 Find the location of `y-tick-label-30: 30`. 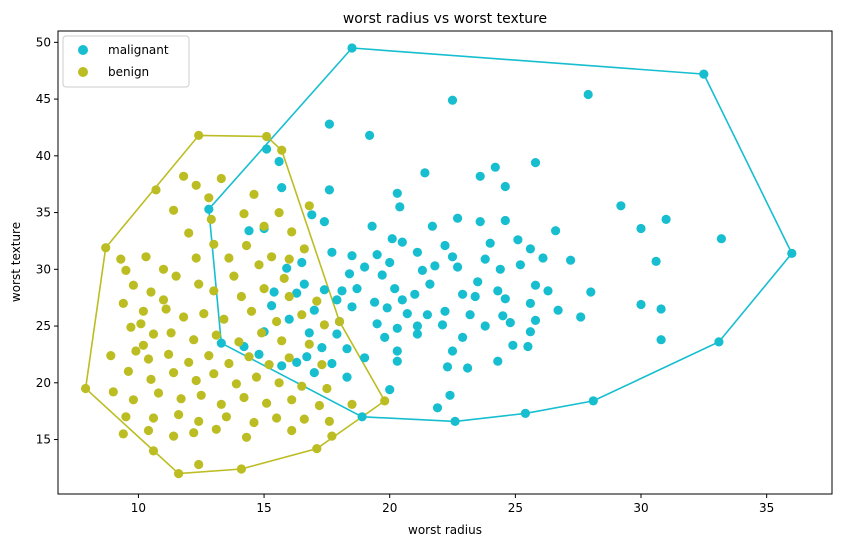

y-tick-label-30: 30 is located at coordinates (43, 269).